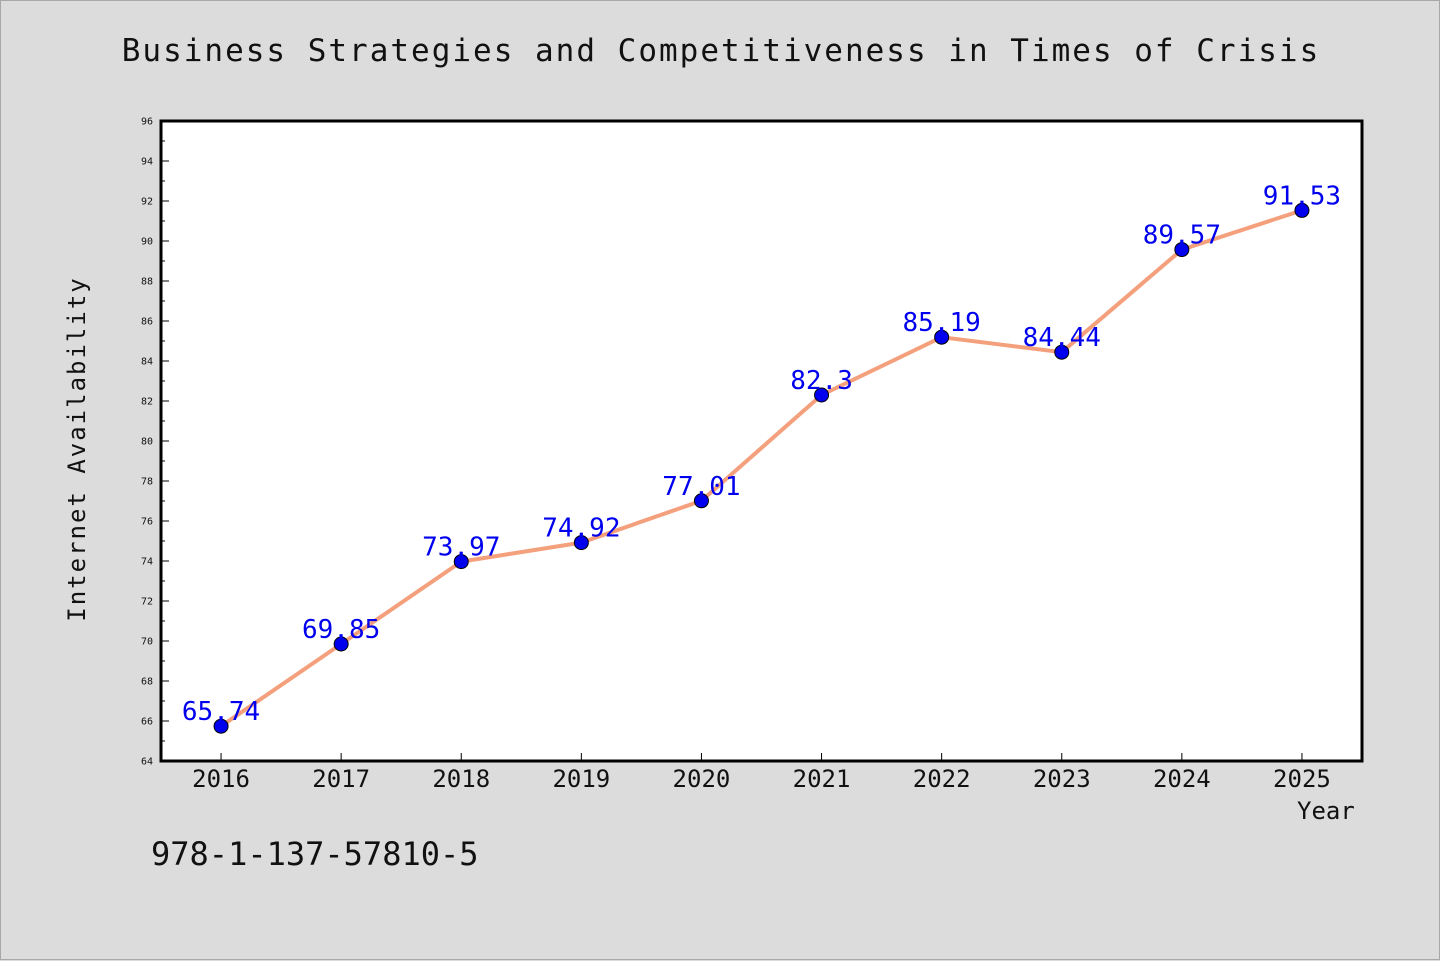  Describe the element at coordinates (1326, 811) in the screenshot. I see `x-axis-label: Year` at that location.